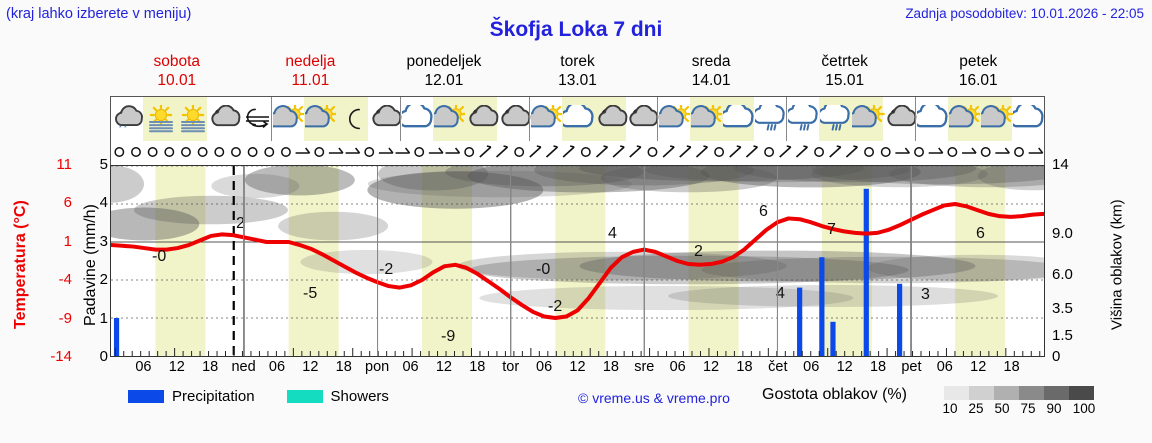 The height and width of the screenshot is (443, 1152). I want to click on cloud-density-tick-3: 75, so click(1028, 408).